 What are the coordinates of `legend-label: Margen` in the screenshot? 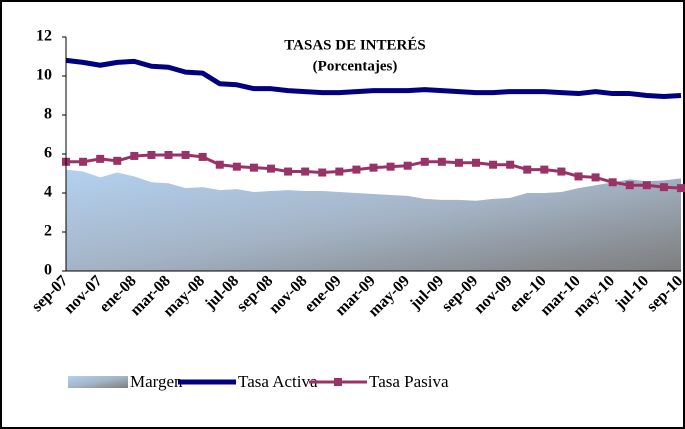 It's located at (156, 381).